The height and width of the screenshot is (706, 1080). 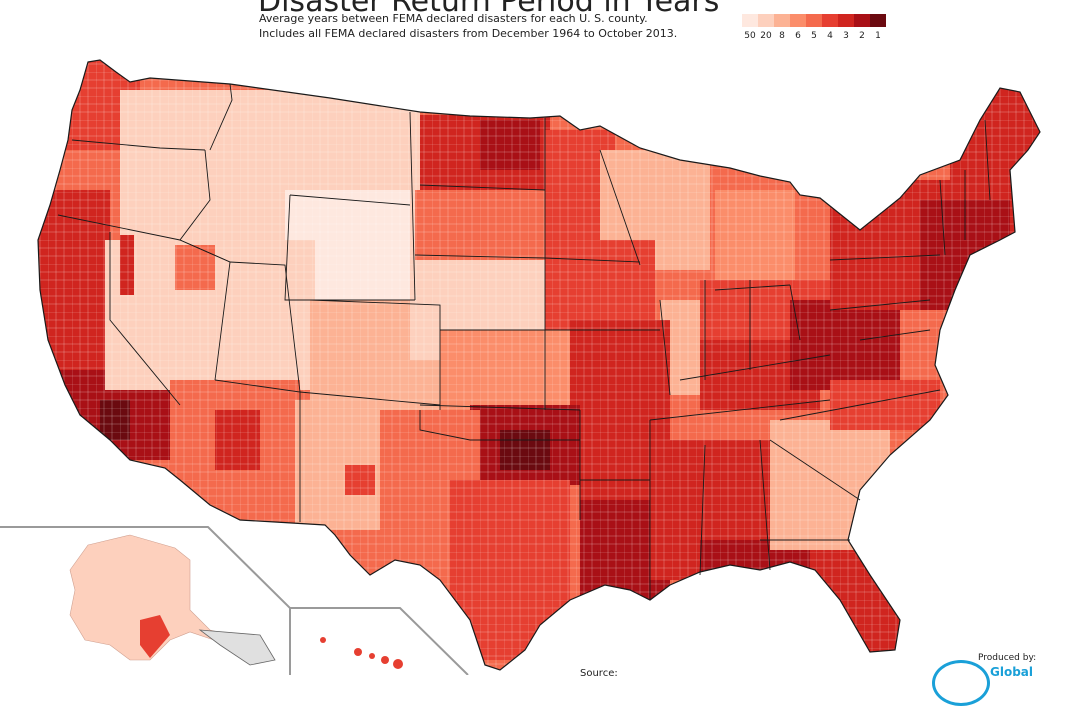 What do you see at coordinates (782, 36) in the screenshot?
I see `legend-label: 8` at bounding box center [782, 36].